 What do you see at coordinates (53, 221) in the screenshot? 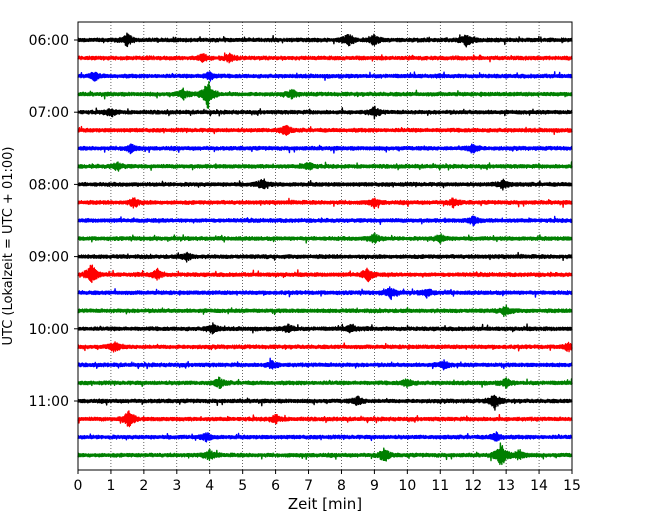
I see `y-axis-ticks: 06:00 07:00 08:00 09:00 10:00 11:00` at bounding box center [53, 221].